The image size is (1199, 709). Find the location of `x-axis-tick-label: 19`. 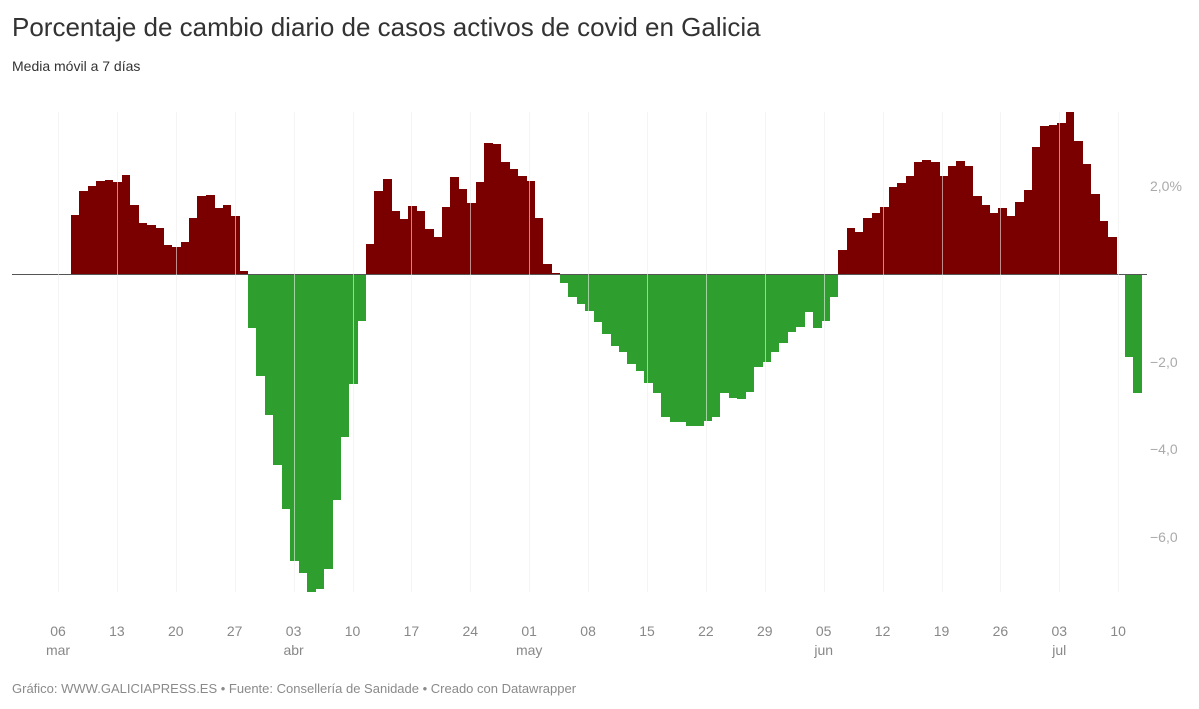

x-axis-tick-label: 19 is located at coordinates (941, 631).